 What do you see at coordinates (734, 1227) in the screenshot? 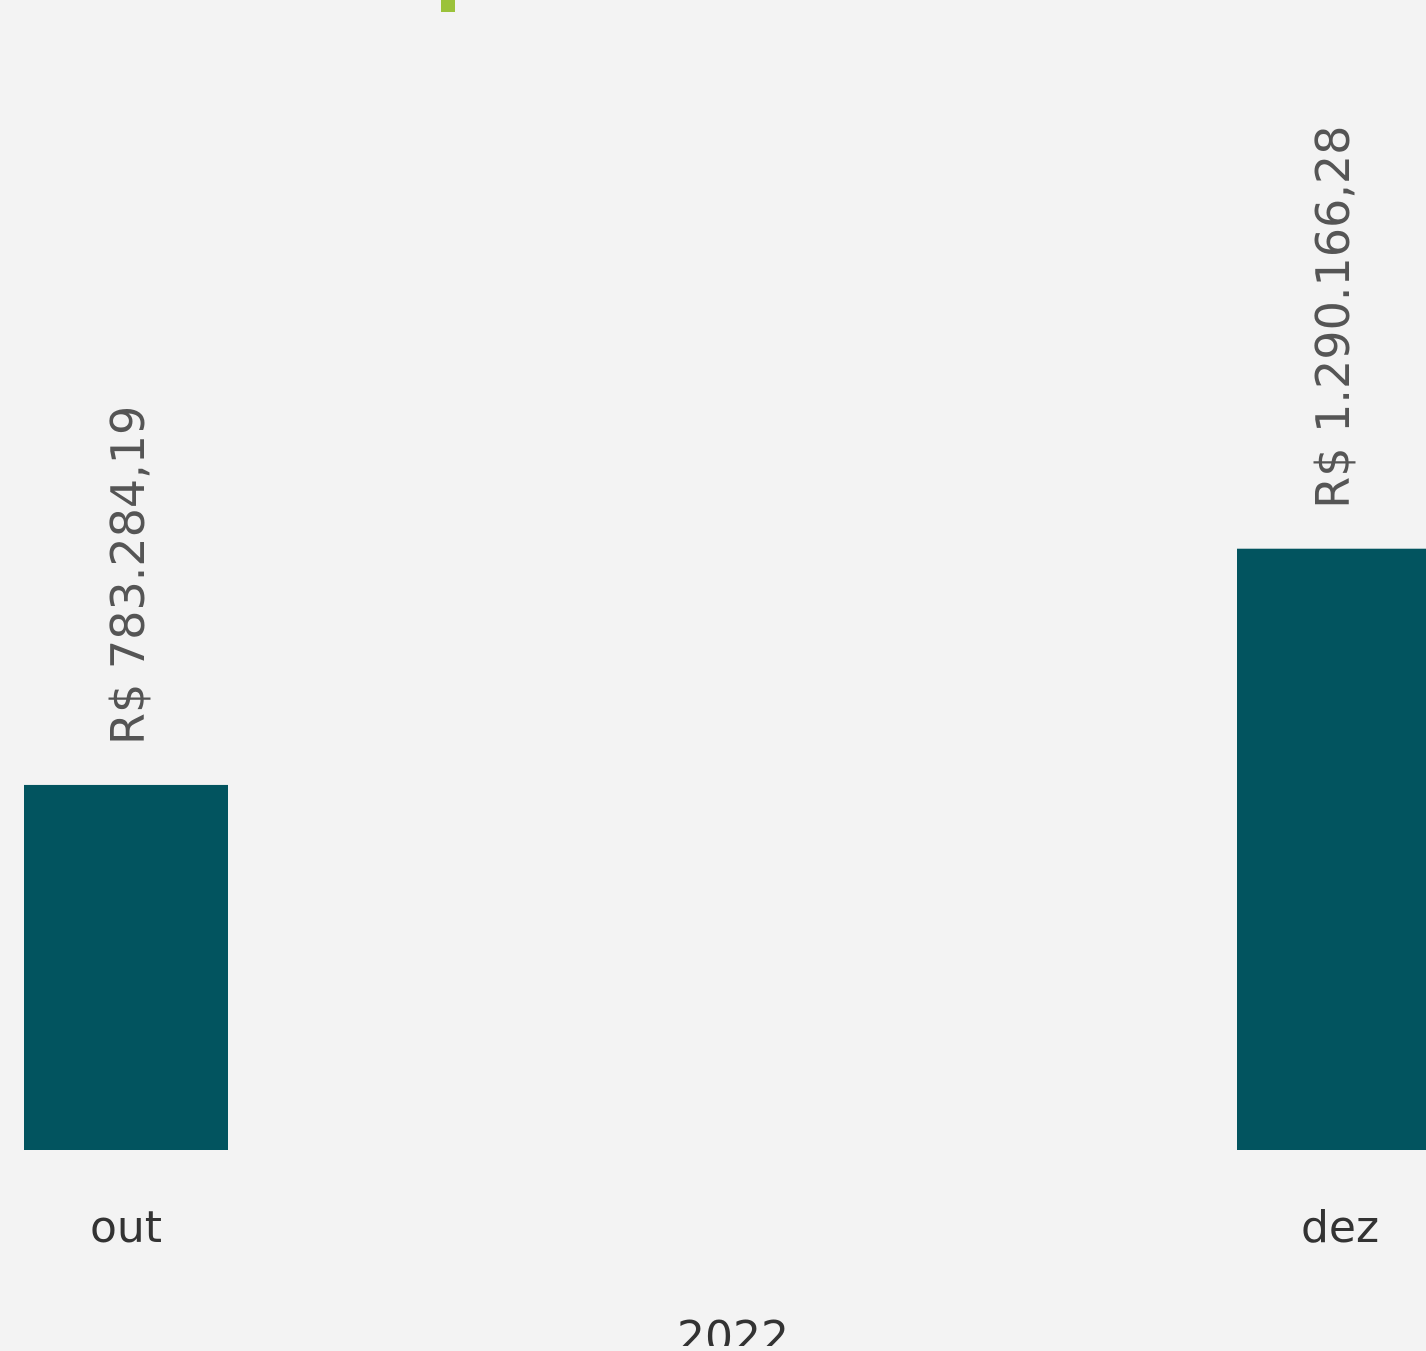
I see `category-ticks-layer: out dez` at bounding box center [734, 1227].